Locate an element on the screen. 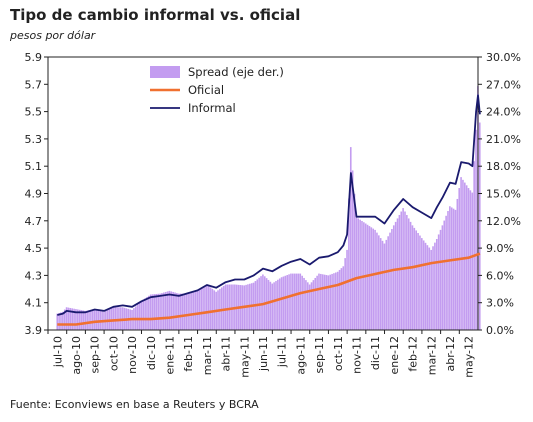  x-tick-label: sep-10 is located at coordinates (95, 354).